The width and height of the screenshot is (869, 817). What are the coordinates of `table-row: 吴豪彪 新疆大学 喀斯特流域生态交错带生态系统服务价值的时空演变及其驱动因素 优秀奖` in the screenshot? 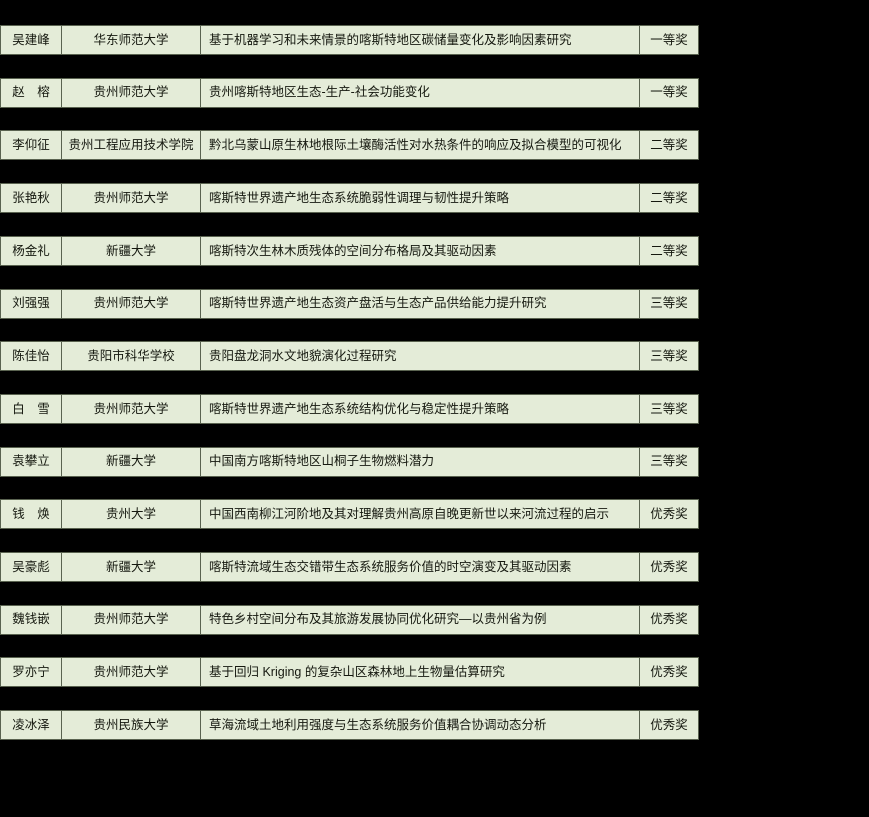 It's located at (349, 567).